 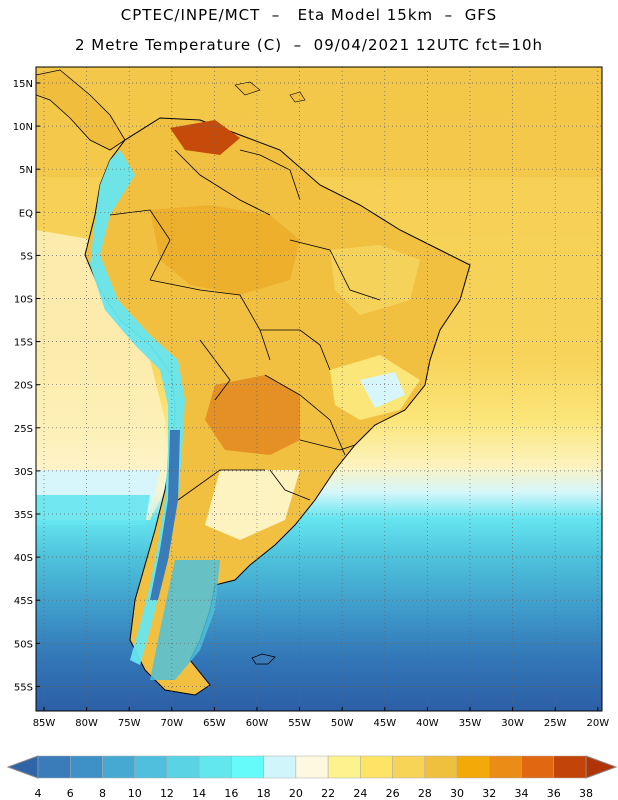 What do you see at coordinates (23, 472) in the screenshot?
I see `lat-label: 30S` at bounding box center [23, 472].